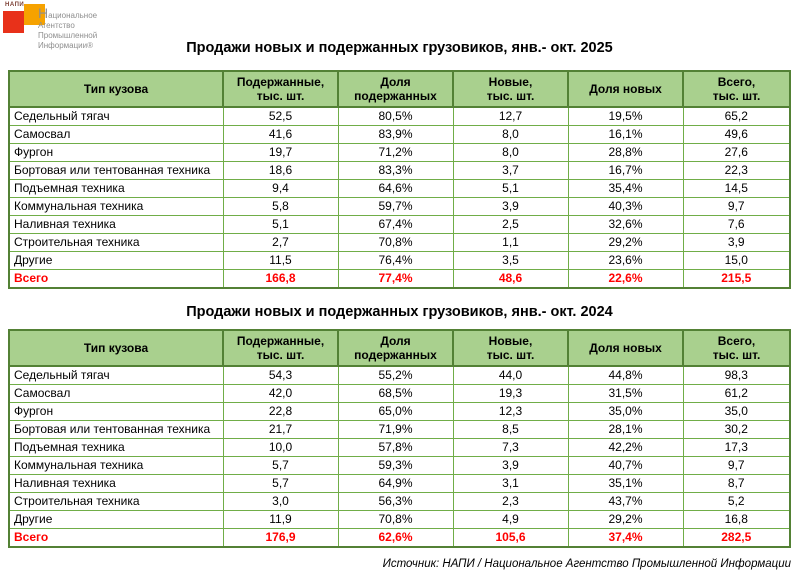  Describe the element at coordinates (280, 260) in the screenshot. I see `value-cell: 11,5` at that location.